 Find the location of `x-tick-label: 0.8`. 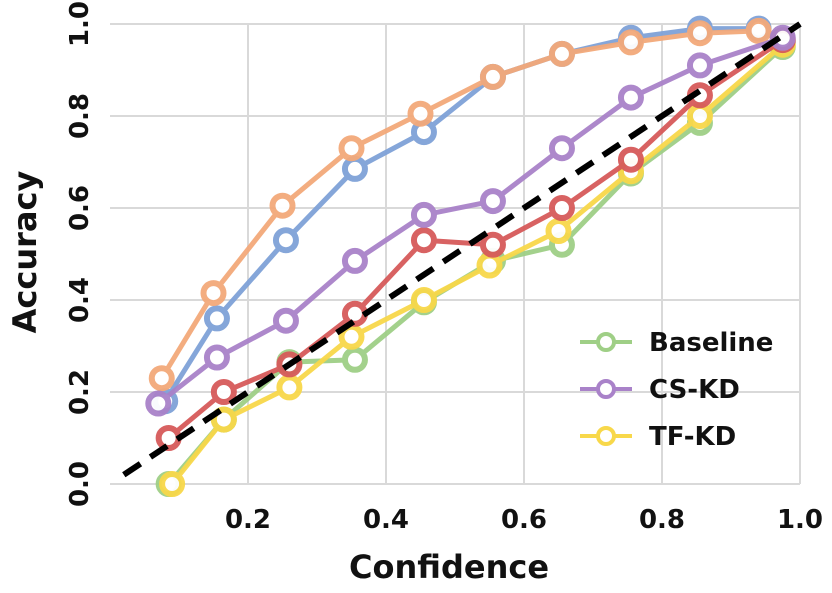

x-tick-label: 0.8 is located at coordinates (662, 520).